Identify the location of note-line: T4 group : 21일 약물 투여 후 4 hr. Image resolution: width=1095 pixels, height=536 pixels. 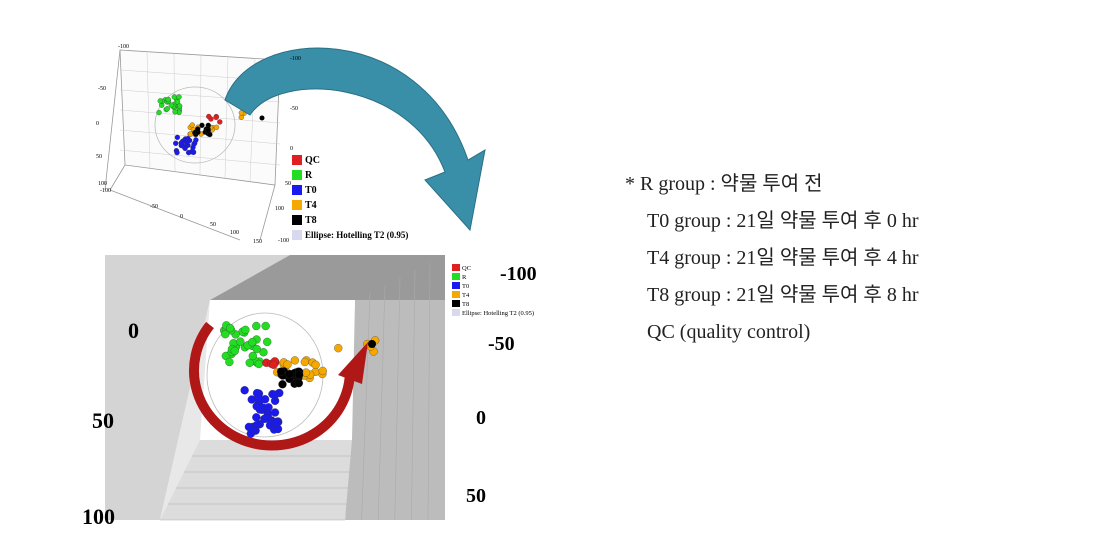
(783, 257).